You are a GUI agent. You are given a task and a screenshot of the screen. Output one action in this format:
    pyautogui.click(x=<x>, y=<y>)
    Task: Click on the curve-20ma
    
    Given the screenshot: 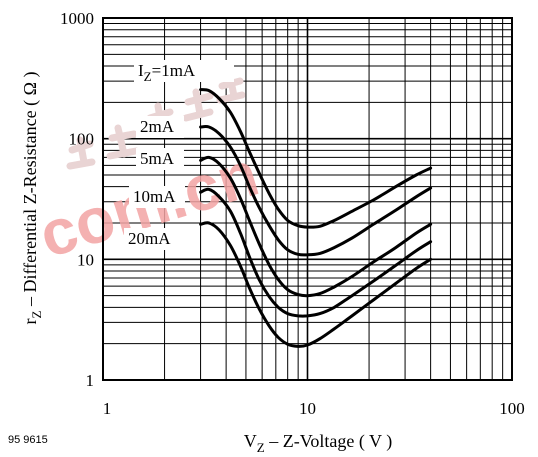 What is the action you would take?
    pyautogui.click(x=316, y=284)
    